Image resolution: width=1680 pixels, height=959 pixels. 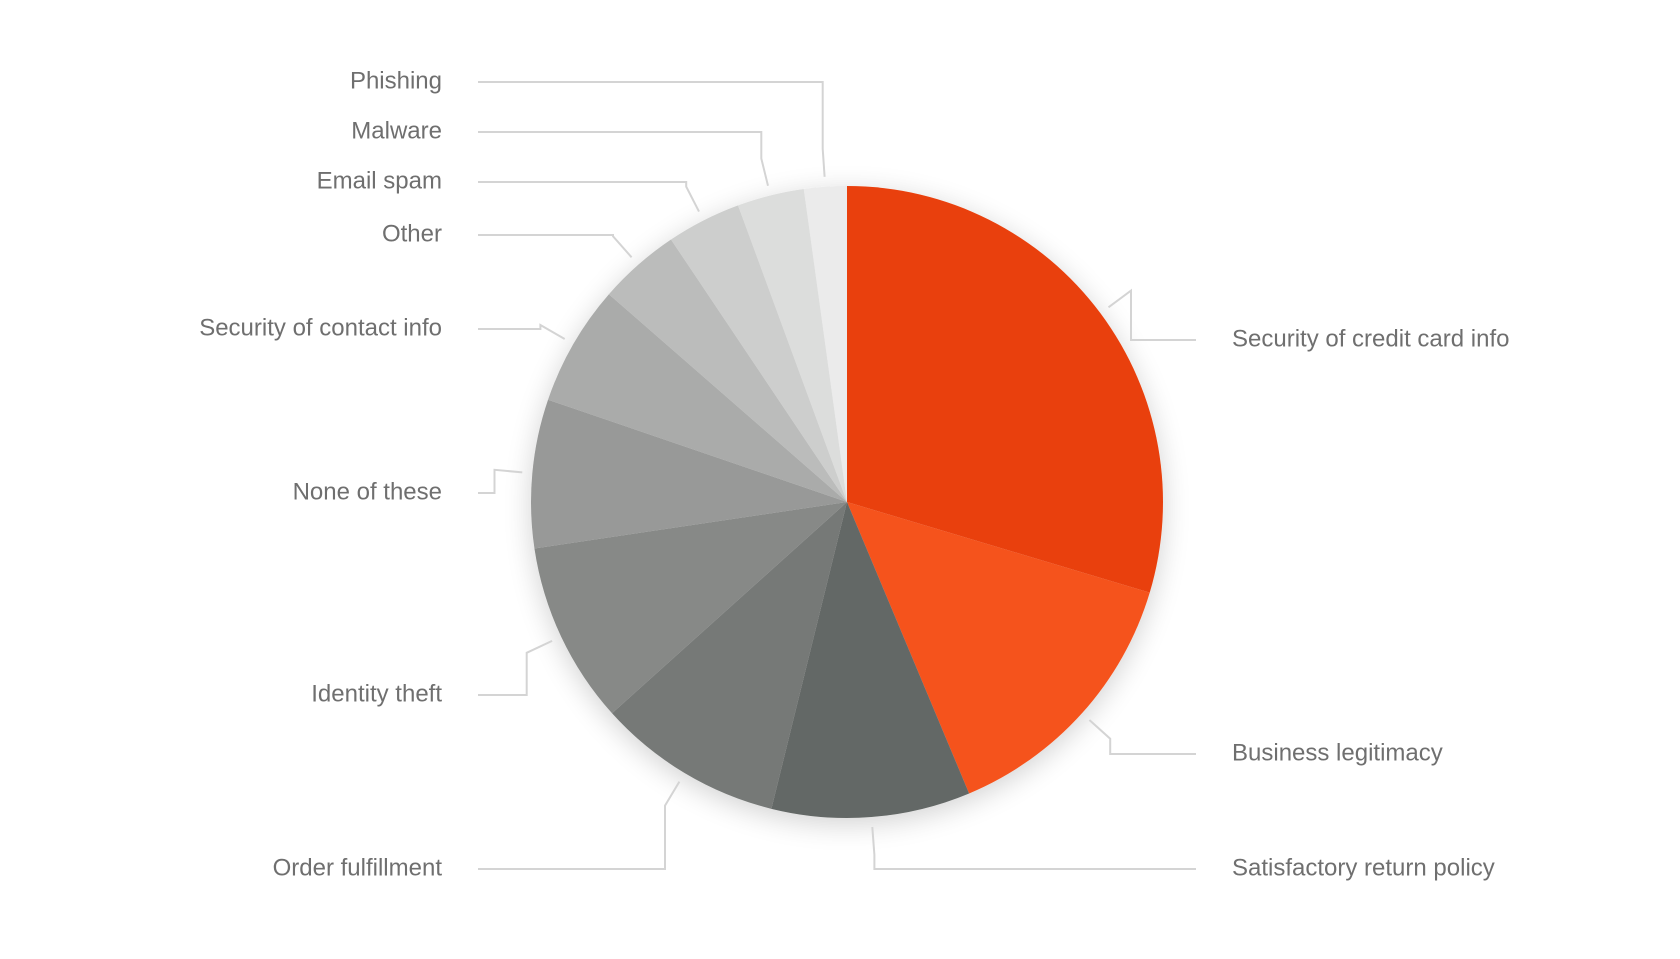 I want to click on leader-line-none-of-these, so click(x=500, y=481).